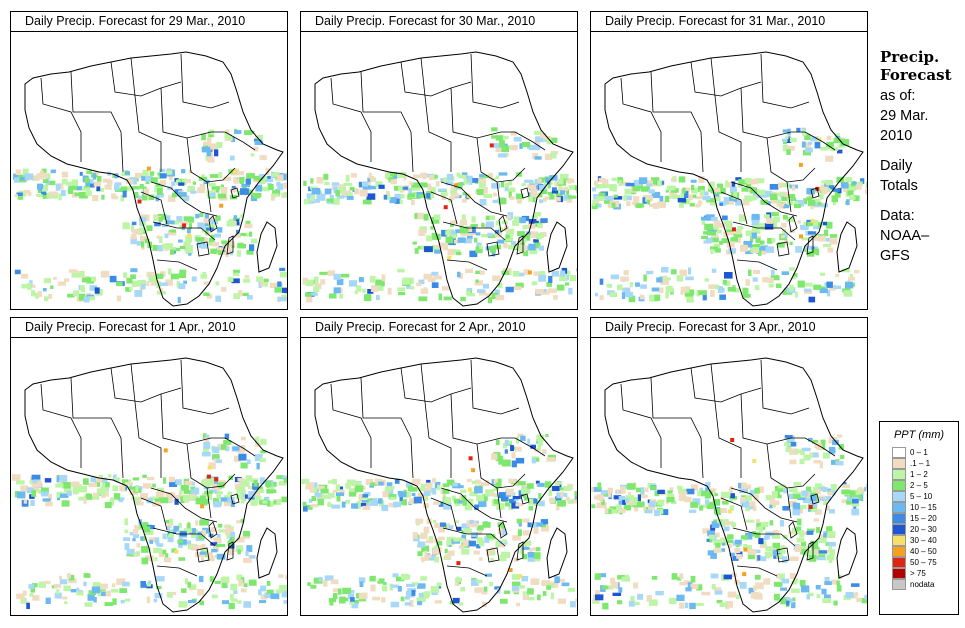 This screenshot has width=965, height=628. I want to click on legend-label: 40 – 50, so click(923, 551).